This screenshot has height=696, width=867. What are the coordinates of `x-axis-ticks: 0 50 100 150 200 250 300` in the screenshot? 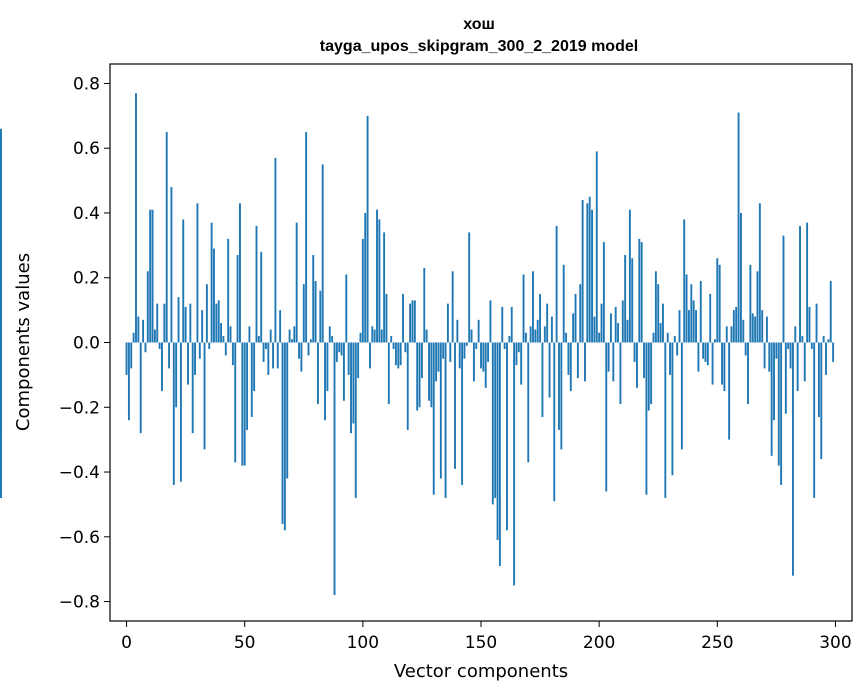 It's located at (486, 637).